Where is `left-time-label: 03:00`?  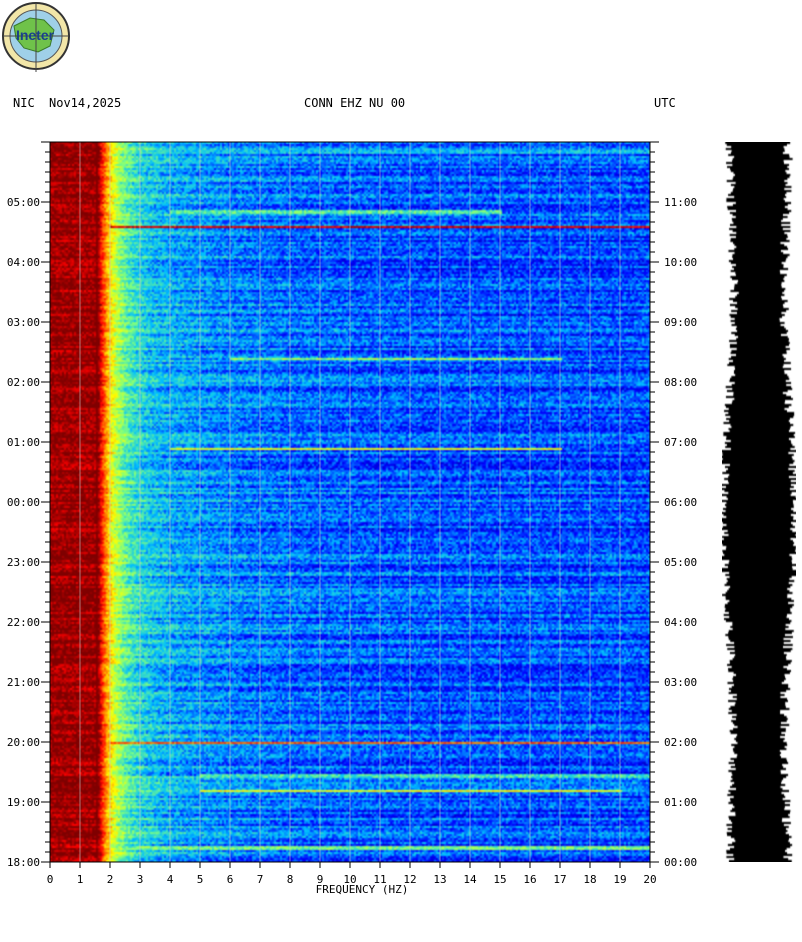
left-time-label: 03:00 is located at coordinates (23, 322).